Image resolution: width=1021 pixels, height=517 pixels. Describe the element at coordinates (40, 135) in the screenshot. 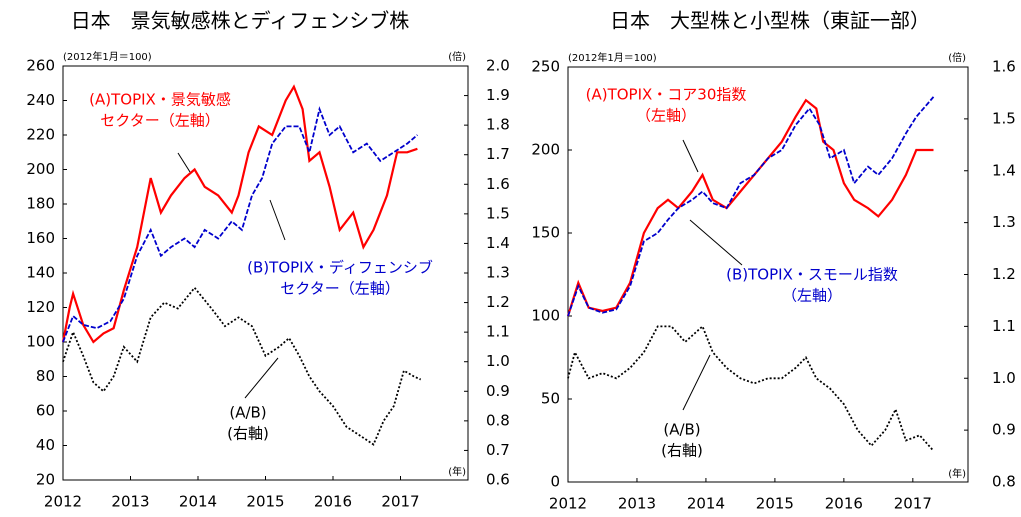

I see `y-tick-label: 220` at that location.